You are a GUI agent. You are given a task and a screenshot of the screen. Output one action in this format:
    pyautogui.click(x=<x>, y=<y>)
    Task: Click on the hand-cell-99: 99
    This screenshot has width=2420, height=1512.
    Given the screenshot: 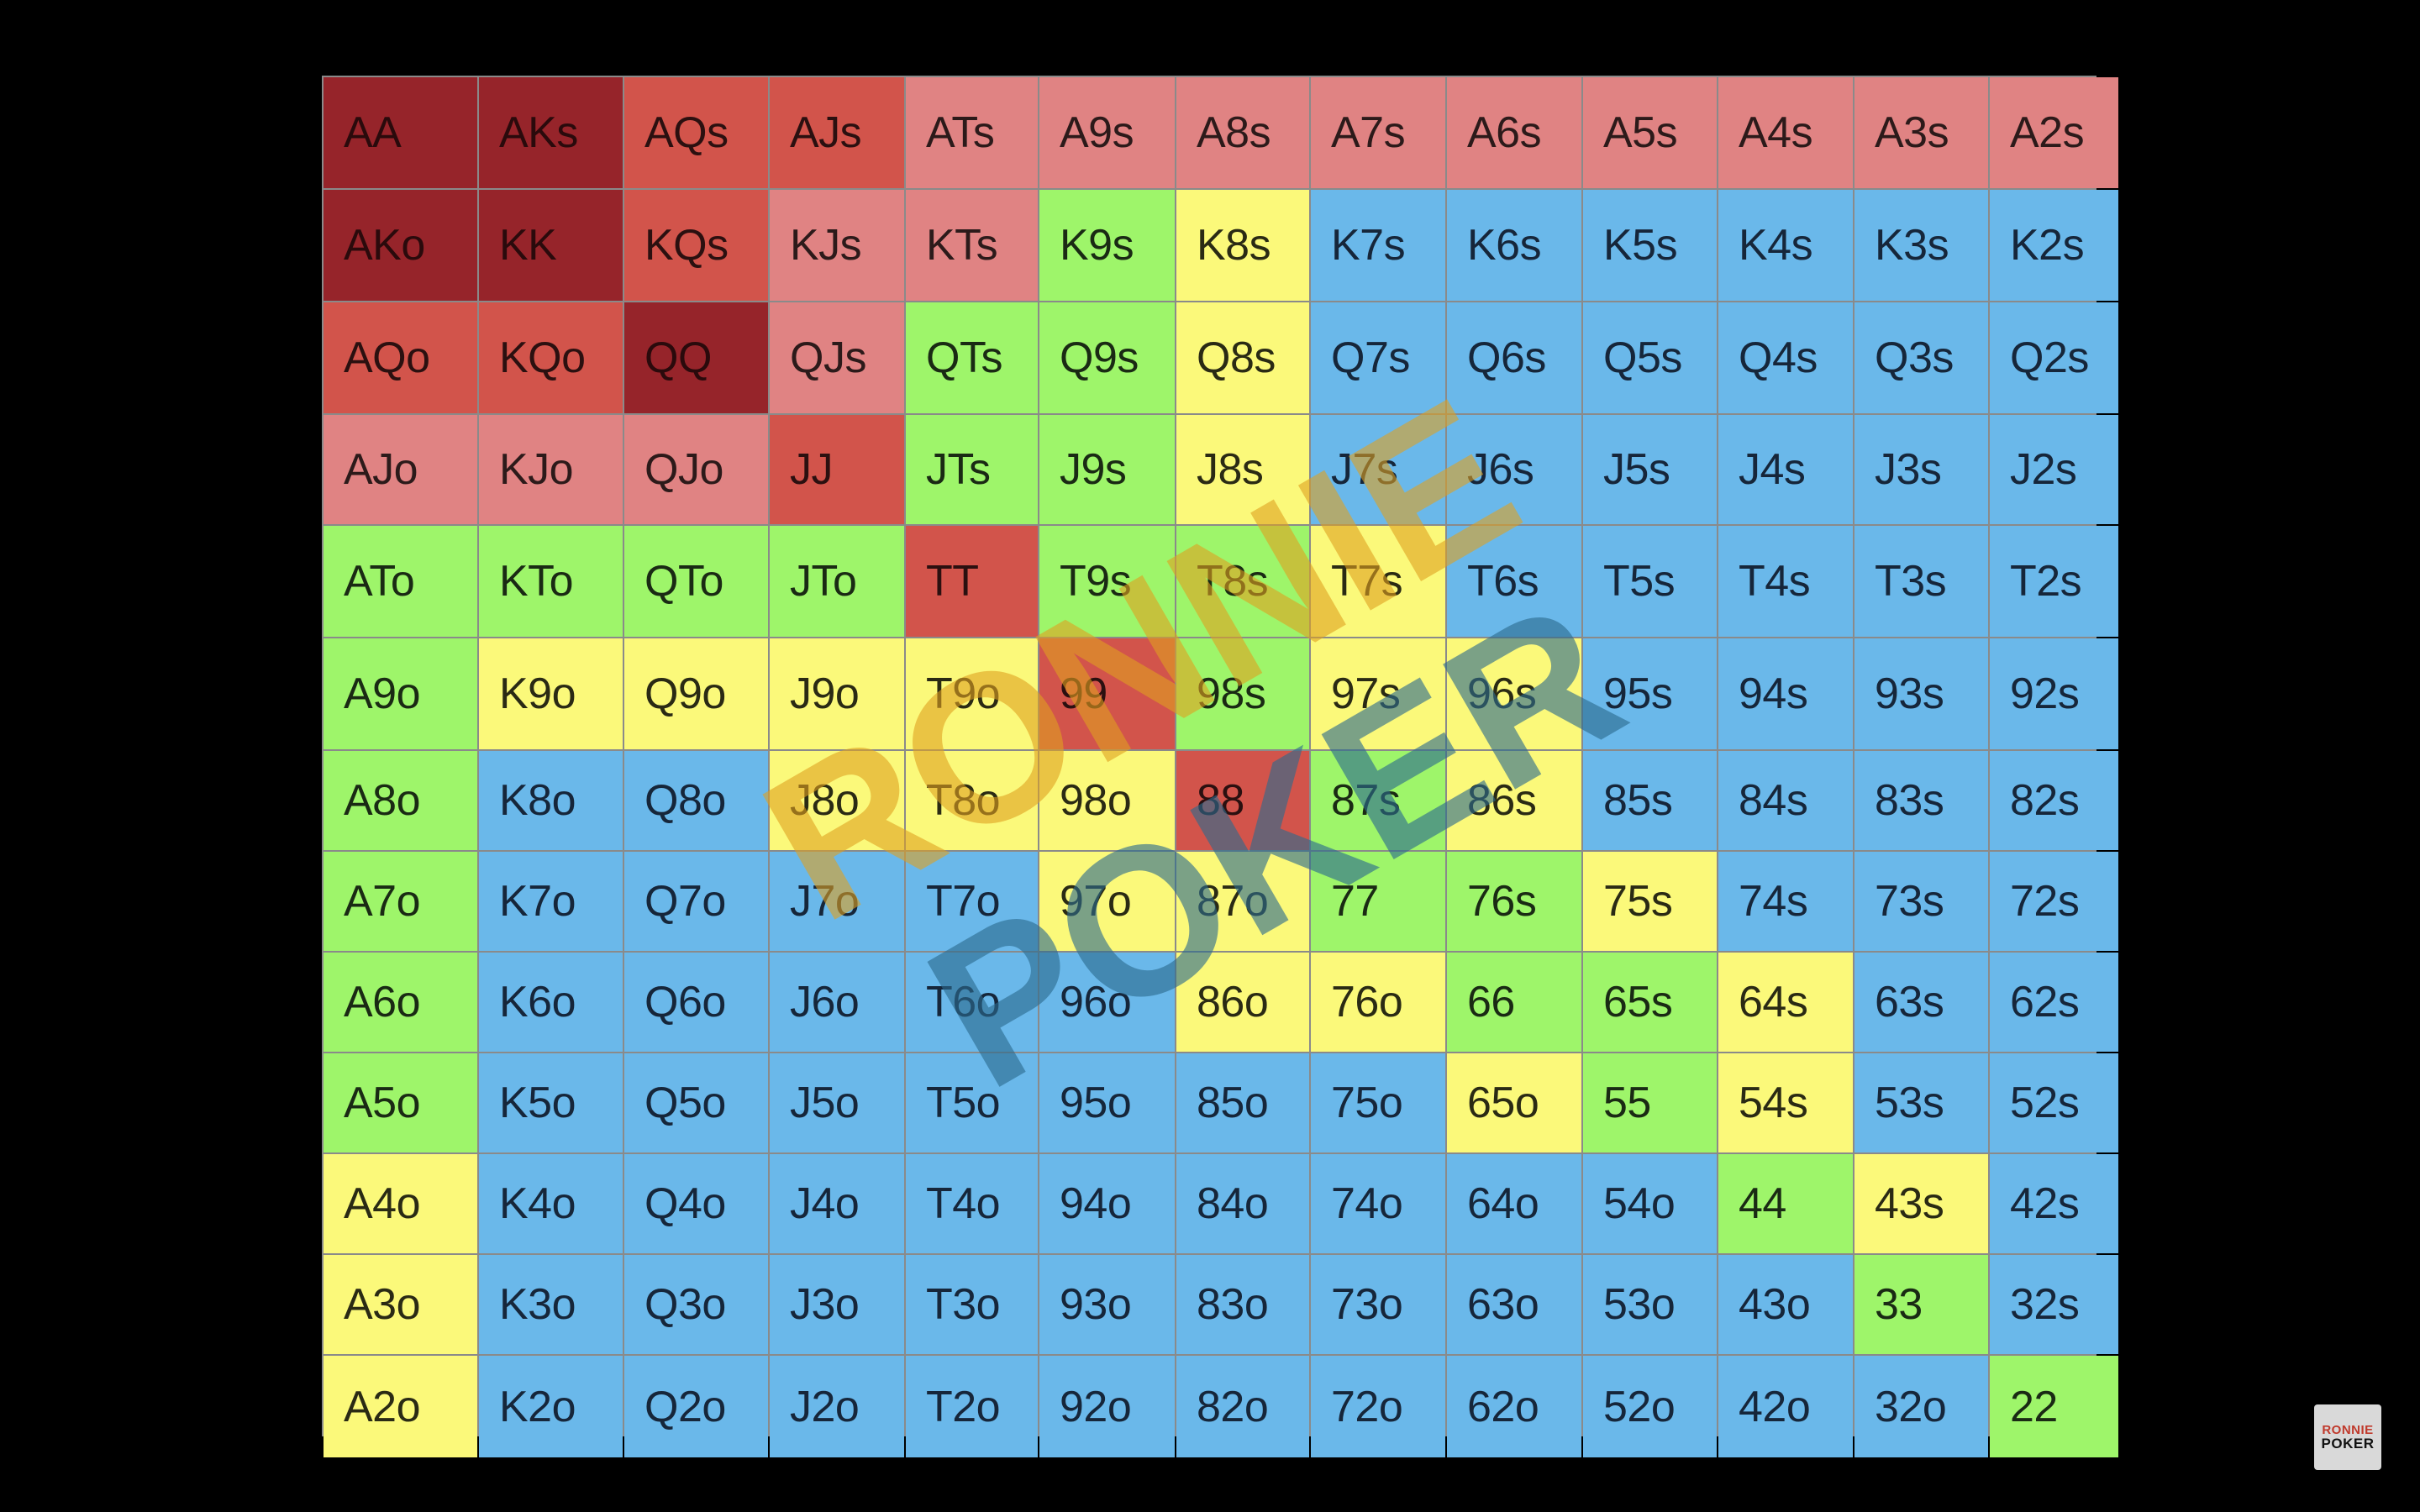 What is the action you would take?
    pyautogui.click(x=1107, y=693)
    